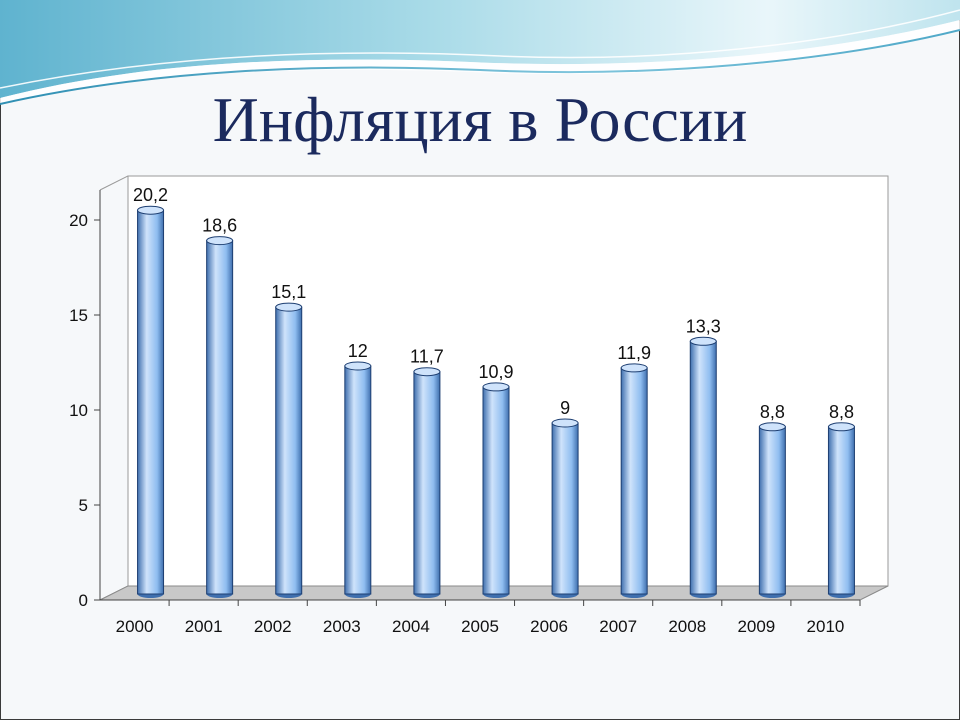 Image resolution: width=960 pixels, height=720 pixels. Describe the element at coordinates (703, 326) in the screenshot. I see `bar-value-label: 13,3` at that location.